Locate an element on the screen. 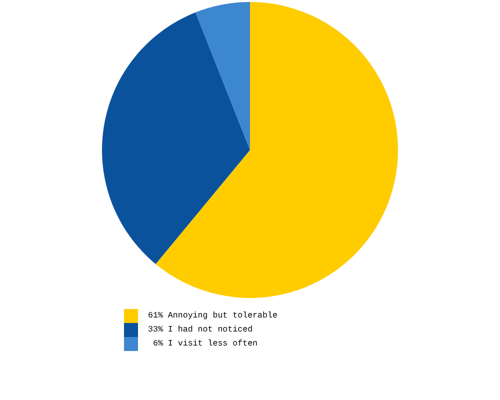 This screenshot has height=400, width=500. legend-label: 61% Annoying but tolerable is located at coordinates (213, 315).